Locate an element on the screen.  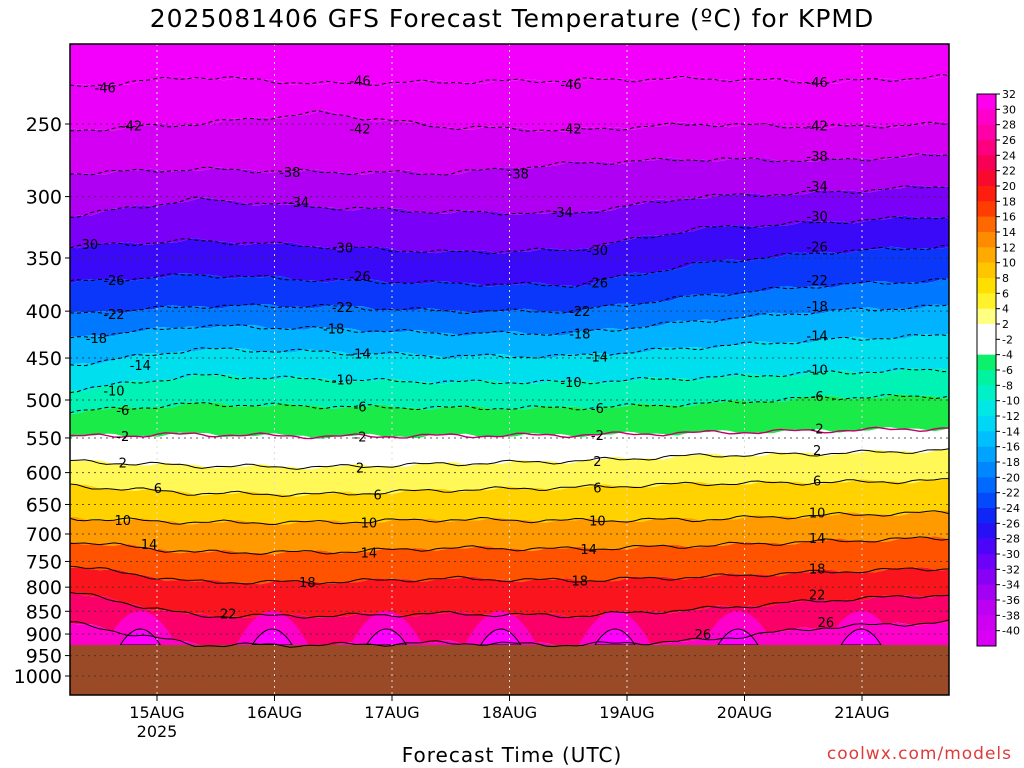
colorbar-label: 18 is located at coordinates (1009, 201).